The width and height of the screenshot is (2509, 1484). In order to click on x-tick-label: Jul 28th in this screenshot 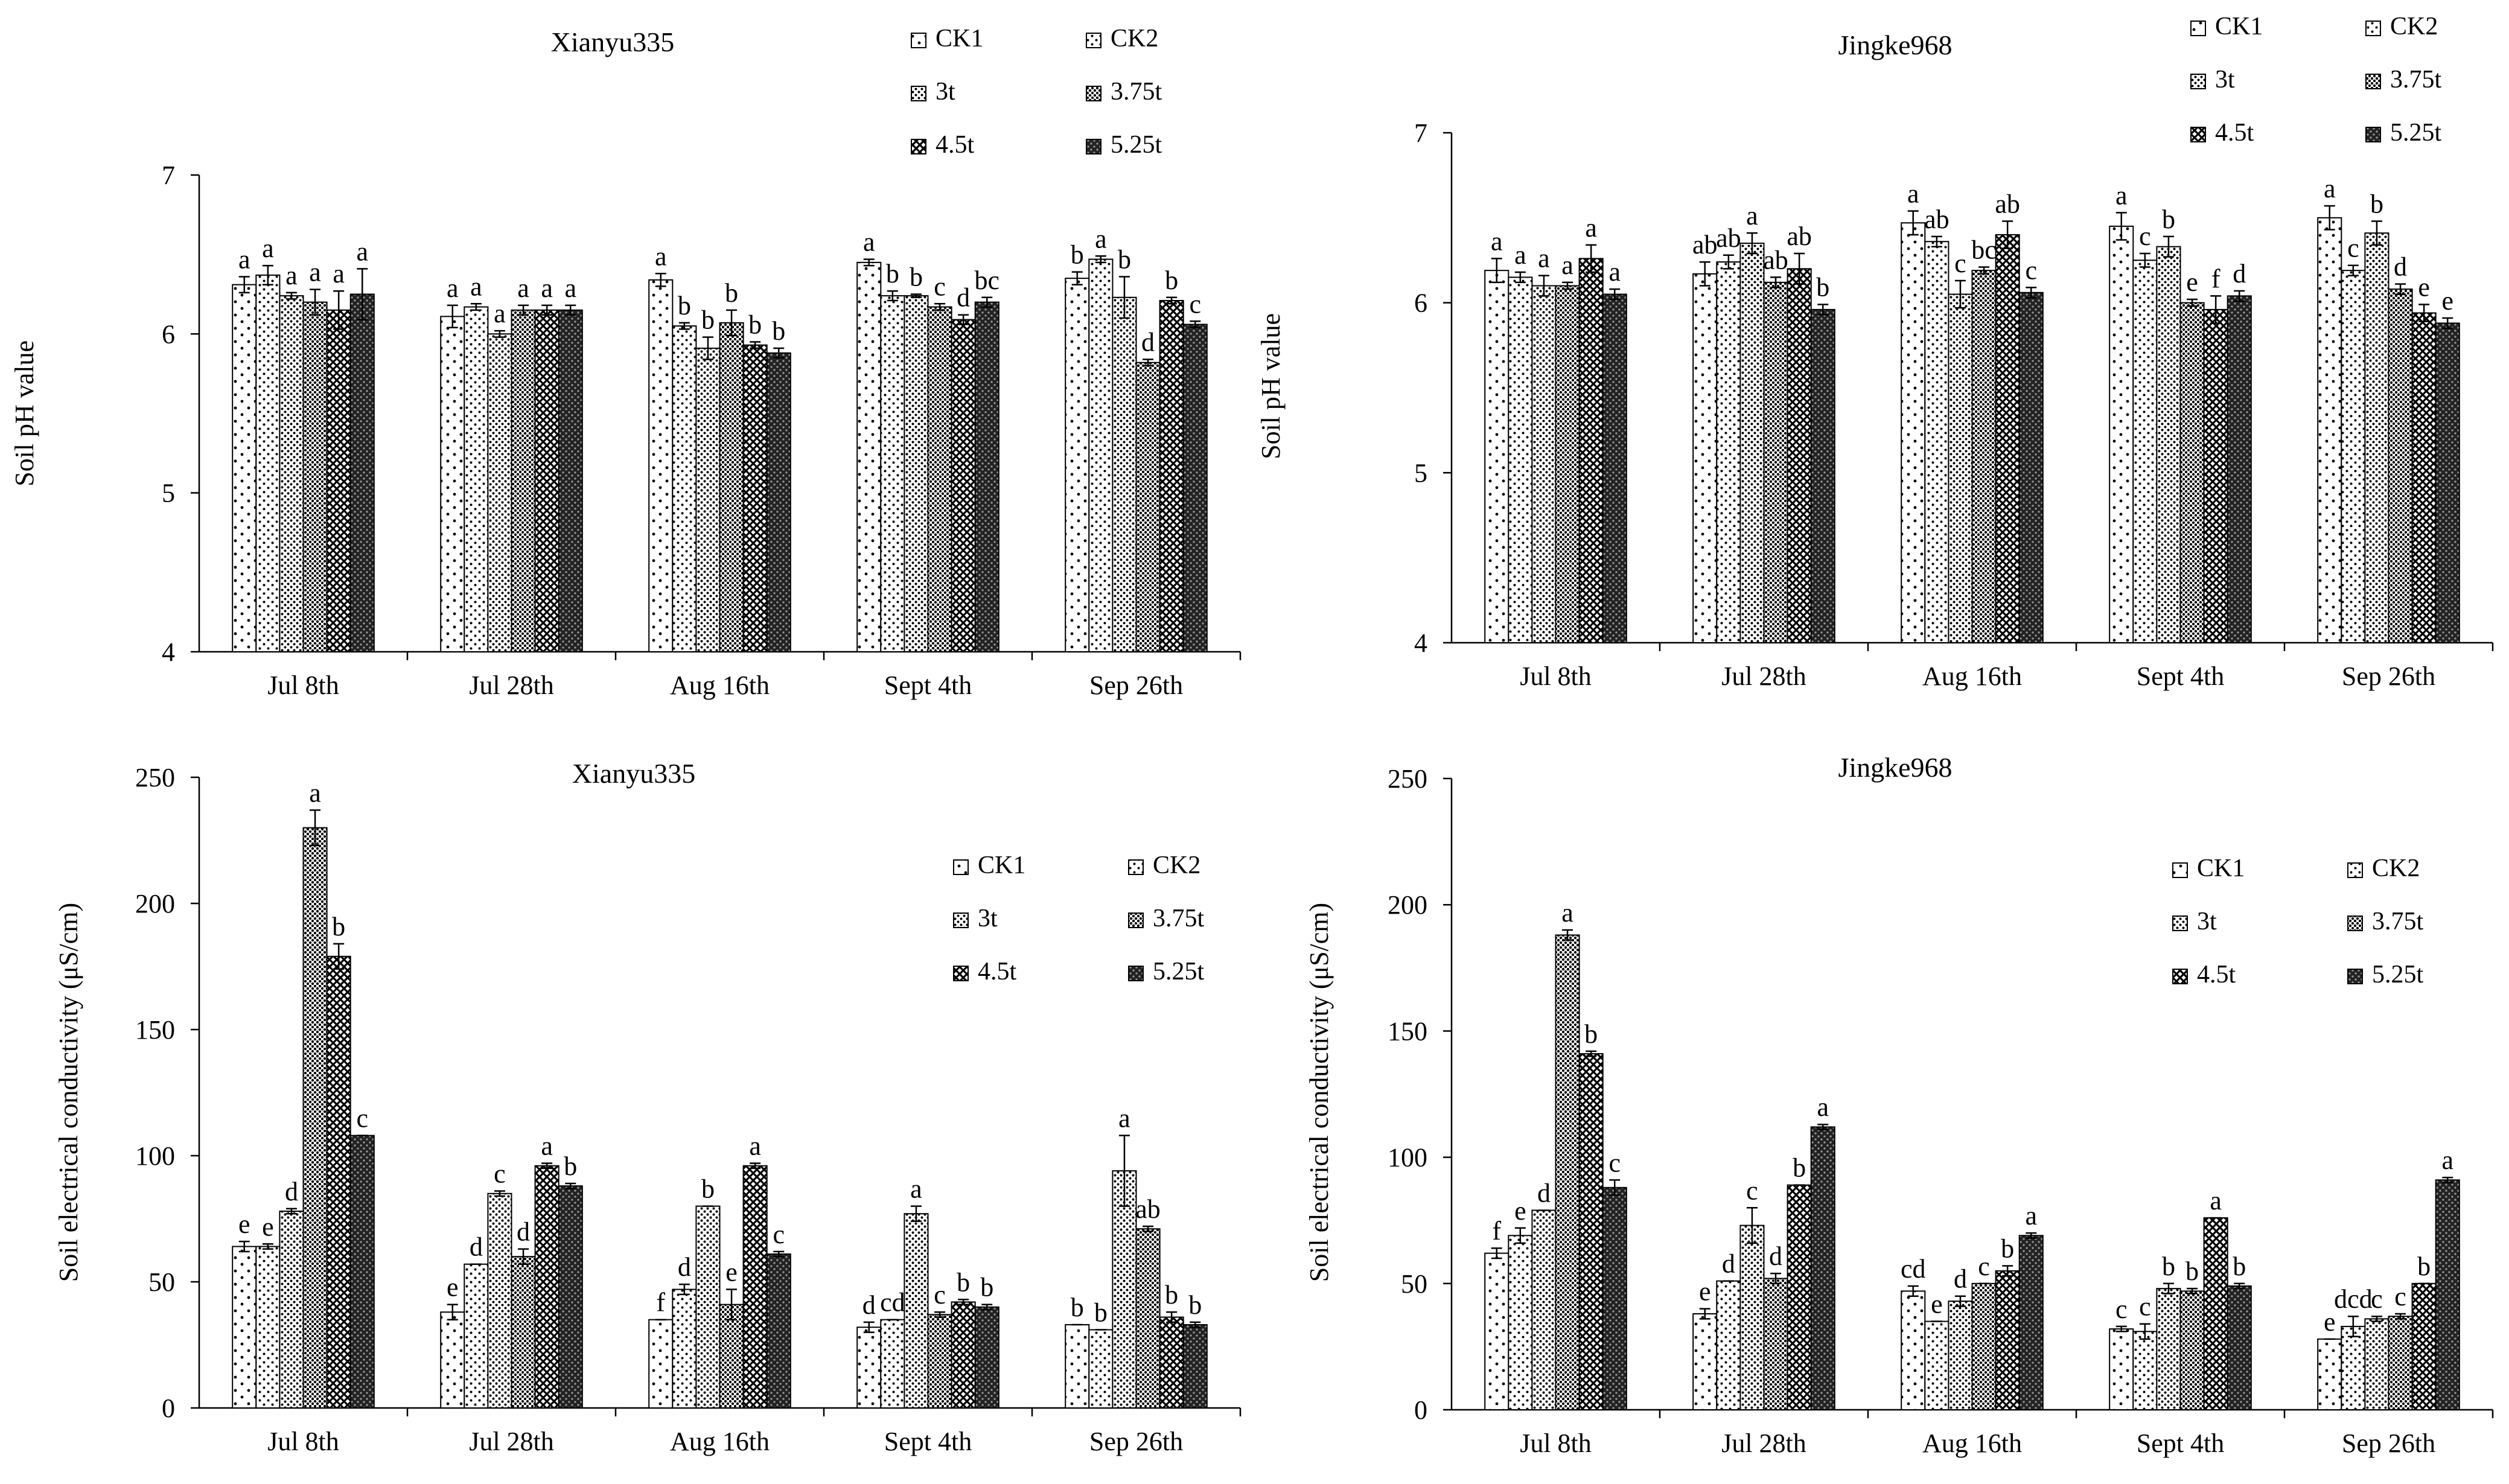, I will do `click(511, 685)`.